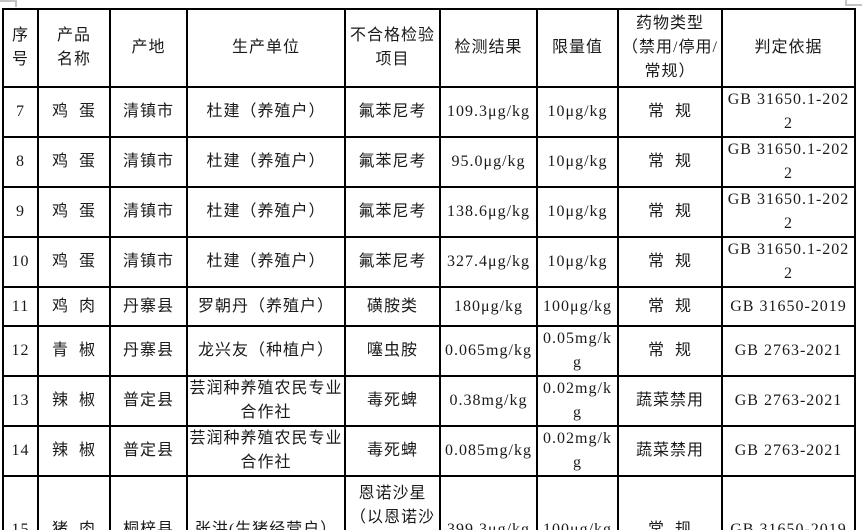 The height and width of the screenshot is (530, 862). I want to click on cell-result: 327.4μg/kg, so click(488, 262).